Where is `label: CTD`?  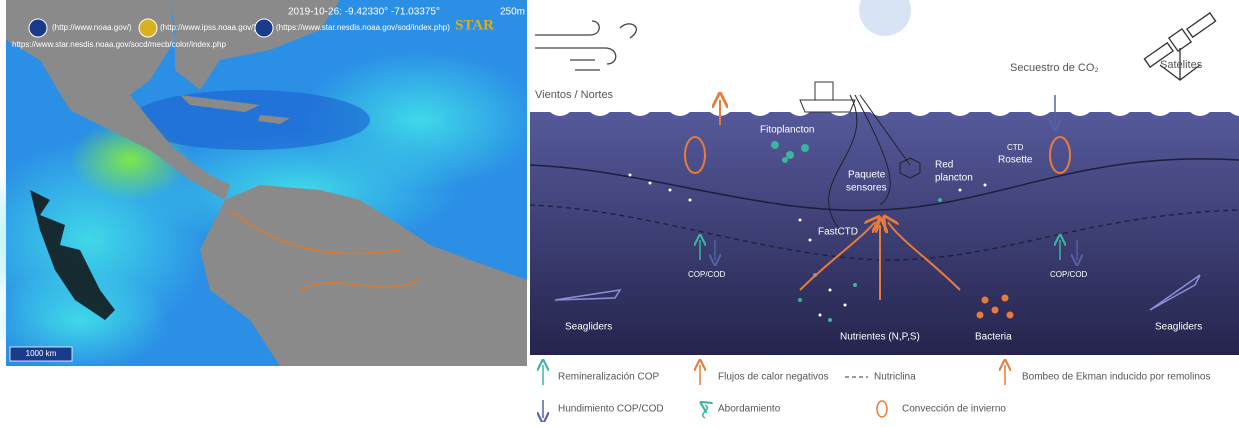 label: CTD is located at coordinates (1015, 147).